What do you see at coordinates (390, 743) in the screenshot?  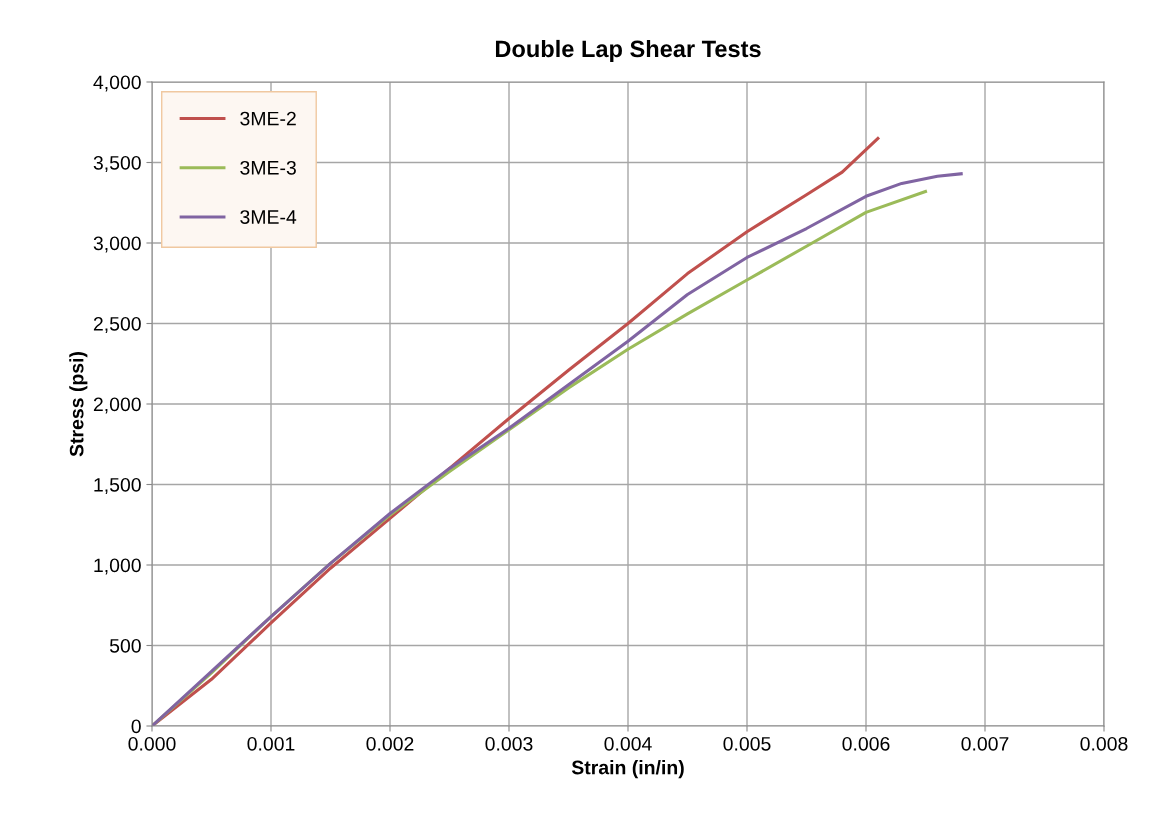 I see `x-tick-label: 0.002` at bounding box center [390, 743].